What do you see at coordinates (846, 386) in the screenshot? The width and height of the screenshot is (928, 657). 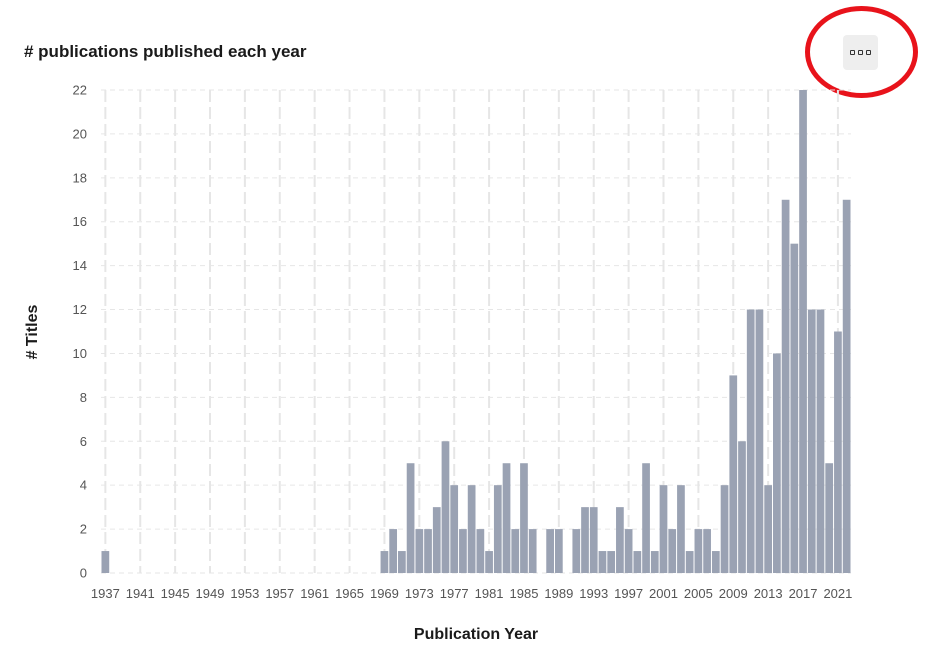 I see `bar-2022` at bounding box center [846, 386].